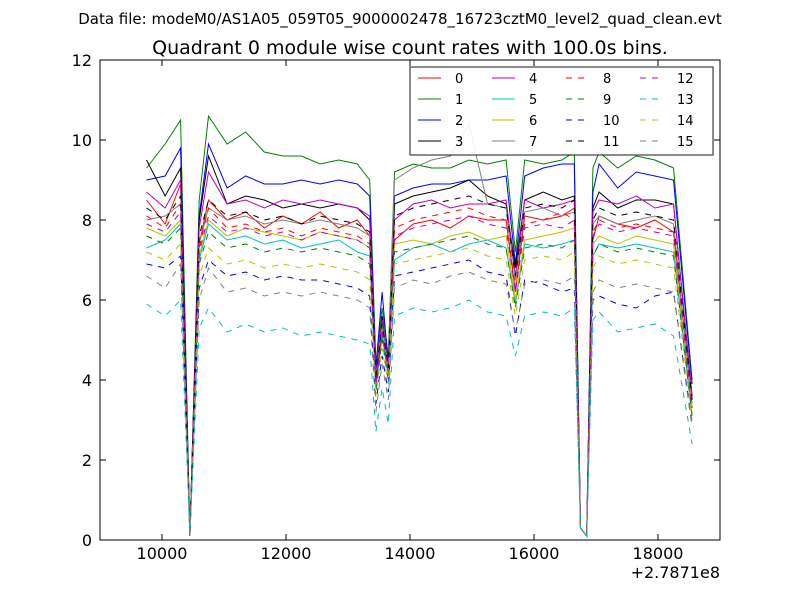  Describe the element at coordinates (561, 111) in the screenshot. I see `legend-box` at that location.